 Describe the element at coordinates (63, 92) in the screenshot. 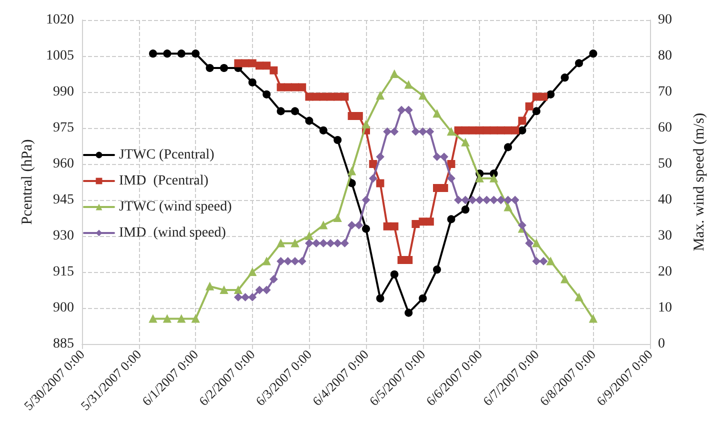

I see `y-tick-label: 990` at that location.